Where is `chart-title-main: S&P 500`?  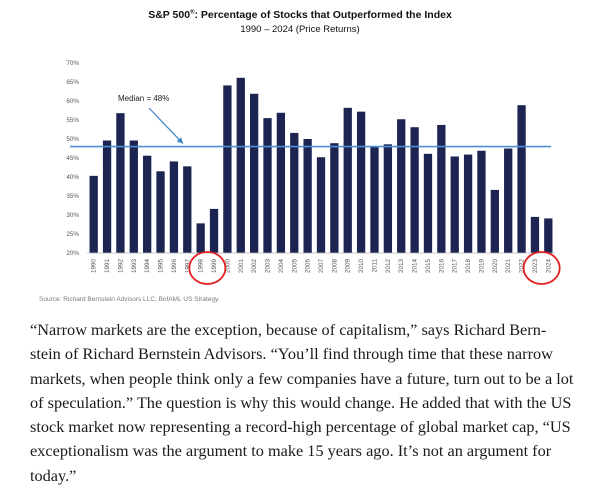
chart-title-main: S&P 500 is located at coordinates (169, 15).